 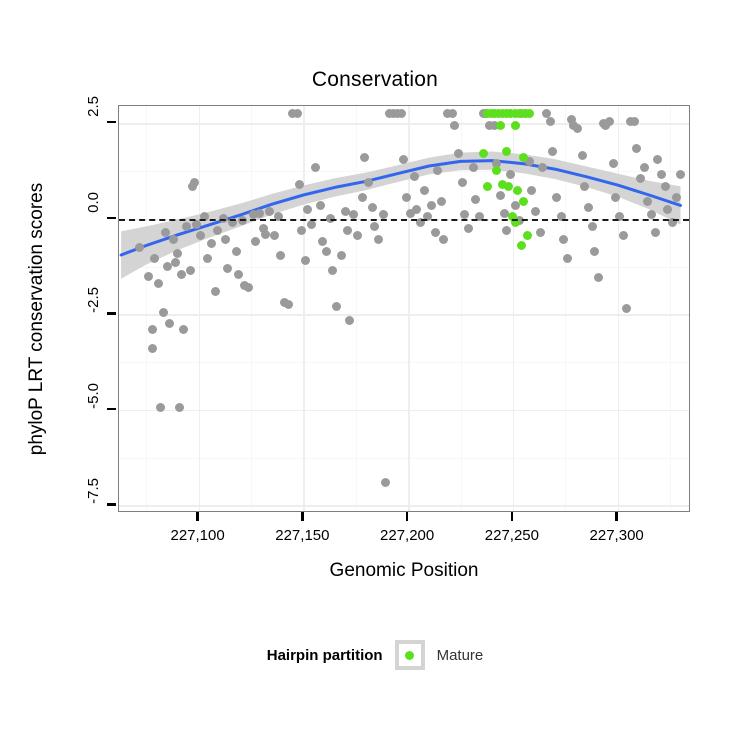 What do you see at coordinates (404, 267) in the screenshot?
I see `gridline-minor-horizontal` at bounding box center [404, 267].